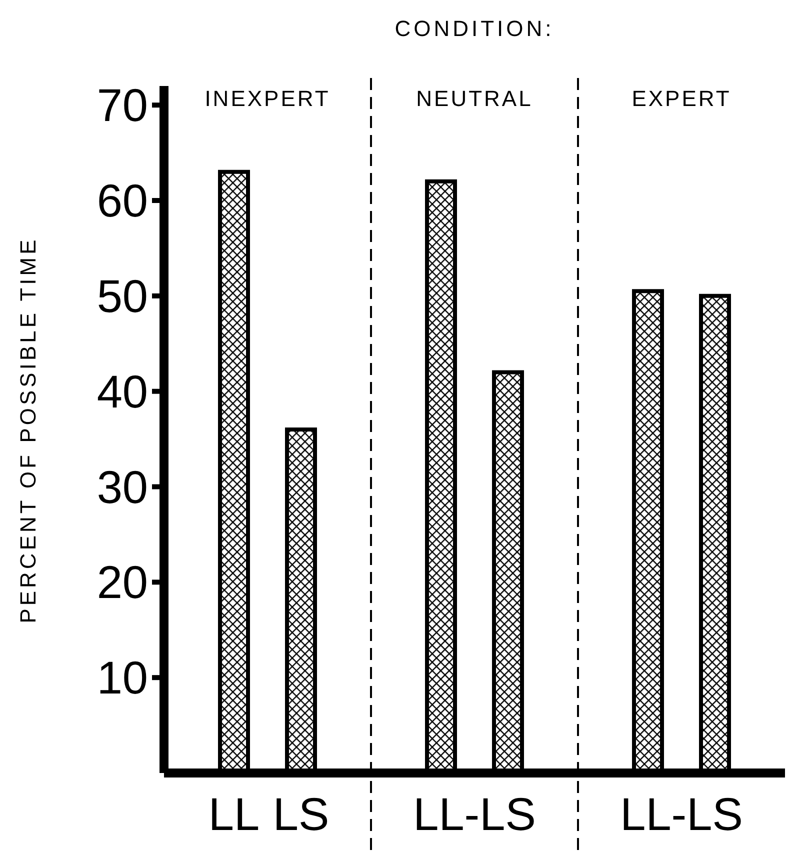 This screenshot has width=789, height=853. What do you see at coordinates (301, 814) in the screenshot?
I see `series-label: LS` at bounding box center [301, 814].